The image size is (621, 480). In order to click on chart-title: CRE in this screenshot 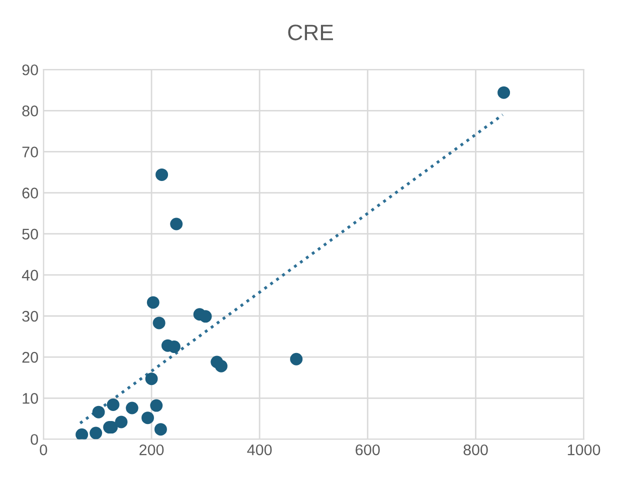, I will do `click(311, 32)`.